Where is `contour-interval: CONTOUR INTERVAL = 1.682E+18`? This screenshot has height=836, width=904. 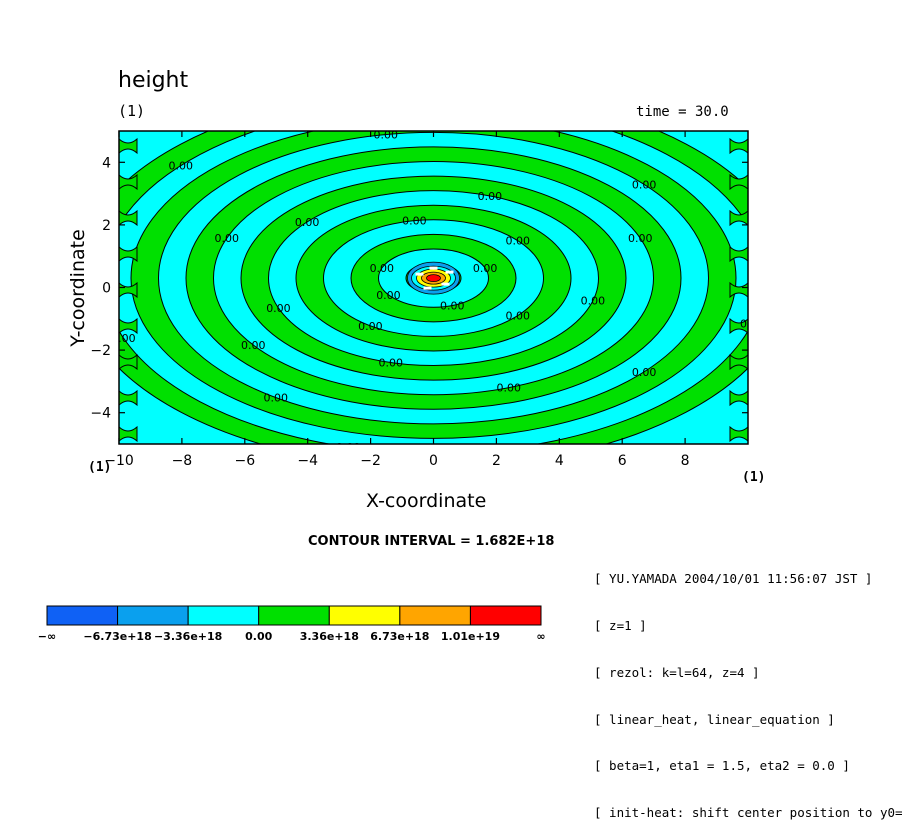
contour-interval: CONTOUR INTERVAL = 1.682E+18 is located at coordinates (431, 541).